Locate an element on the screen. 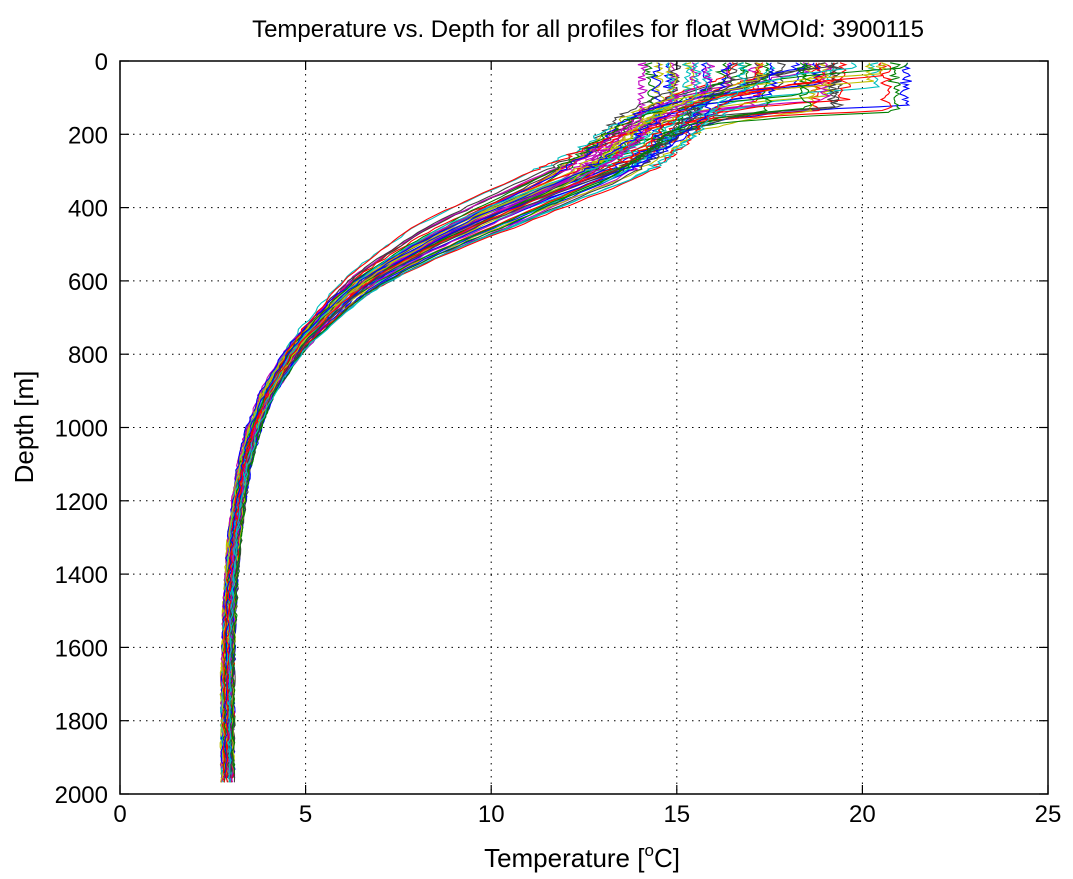 The height and width of the screenshot is (879, 1073). y-tick-label: 400 is located at coordinates (88, 209).